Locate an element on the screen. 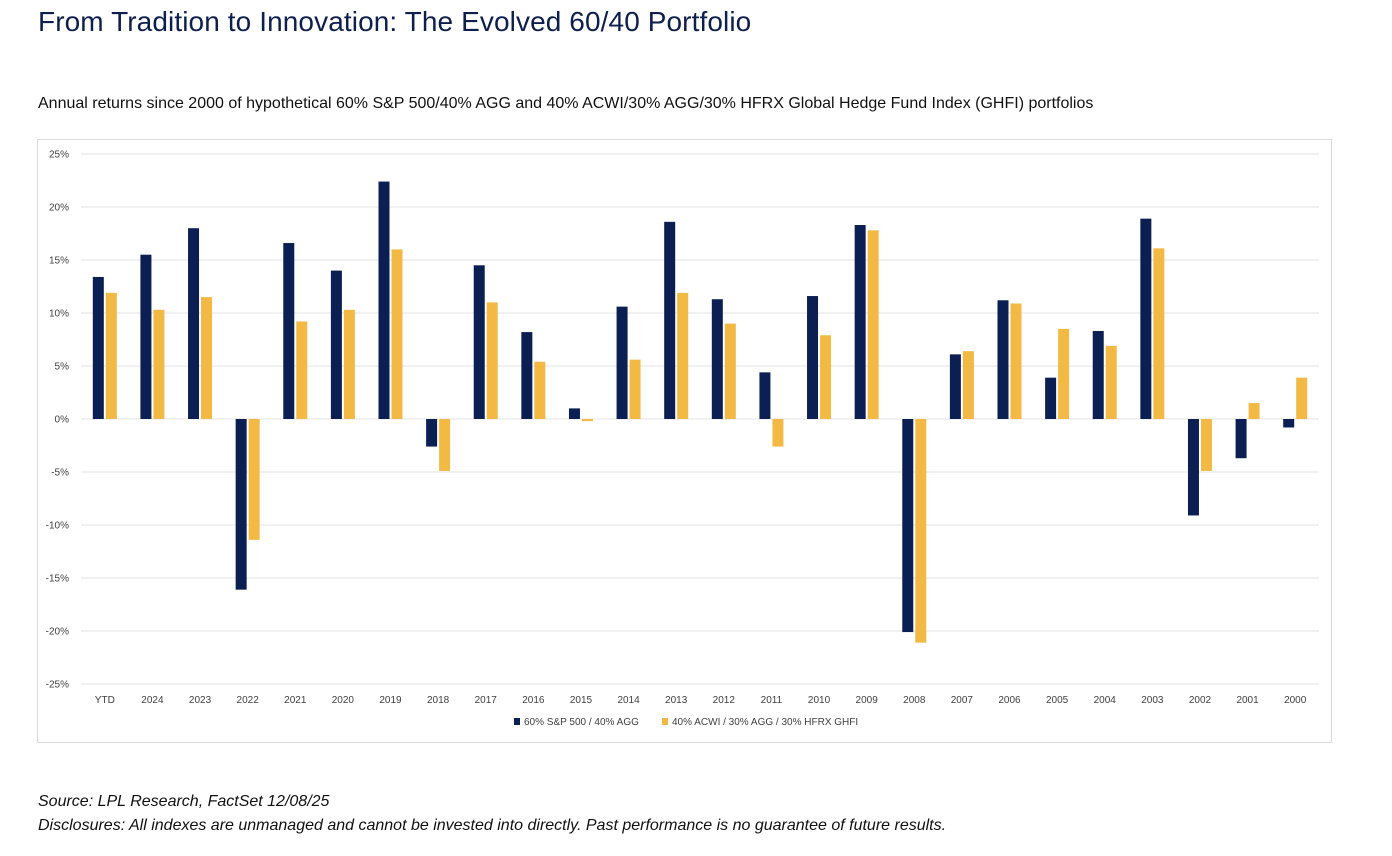 This screenshot has width=1392, height=856. y-tick-label: 0% is located at coordinates (62, 420).